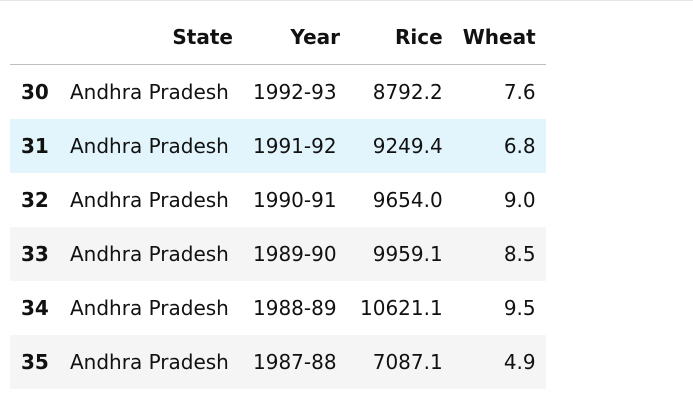  Describe the element at coordinates (519, 146) in the screenshot. I see `wheat-cell: 6.8` at that location.